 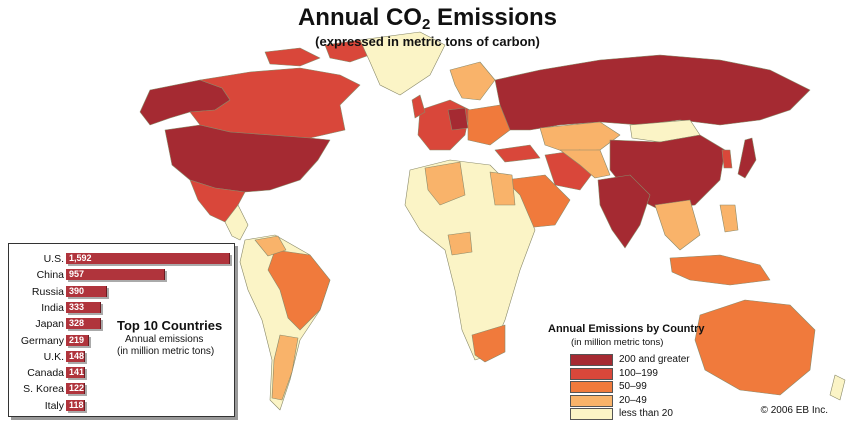 I want to click on region-brazil, so click(x=299, y=290).